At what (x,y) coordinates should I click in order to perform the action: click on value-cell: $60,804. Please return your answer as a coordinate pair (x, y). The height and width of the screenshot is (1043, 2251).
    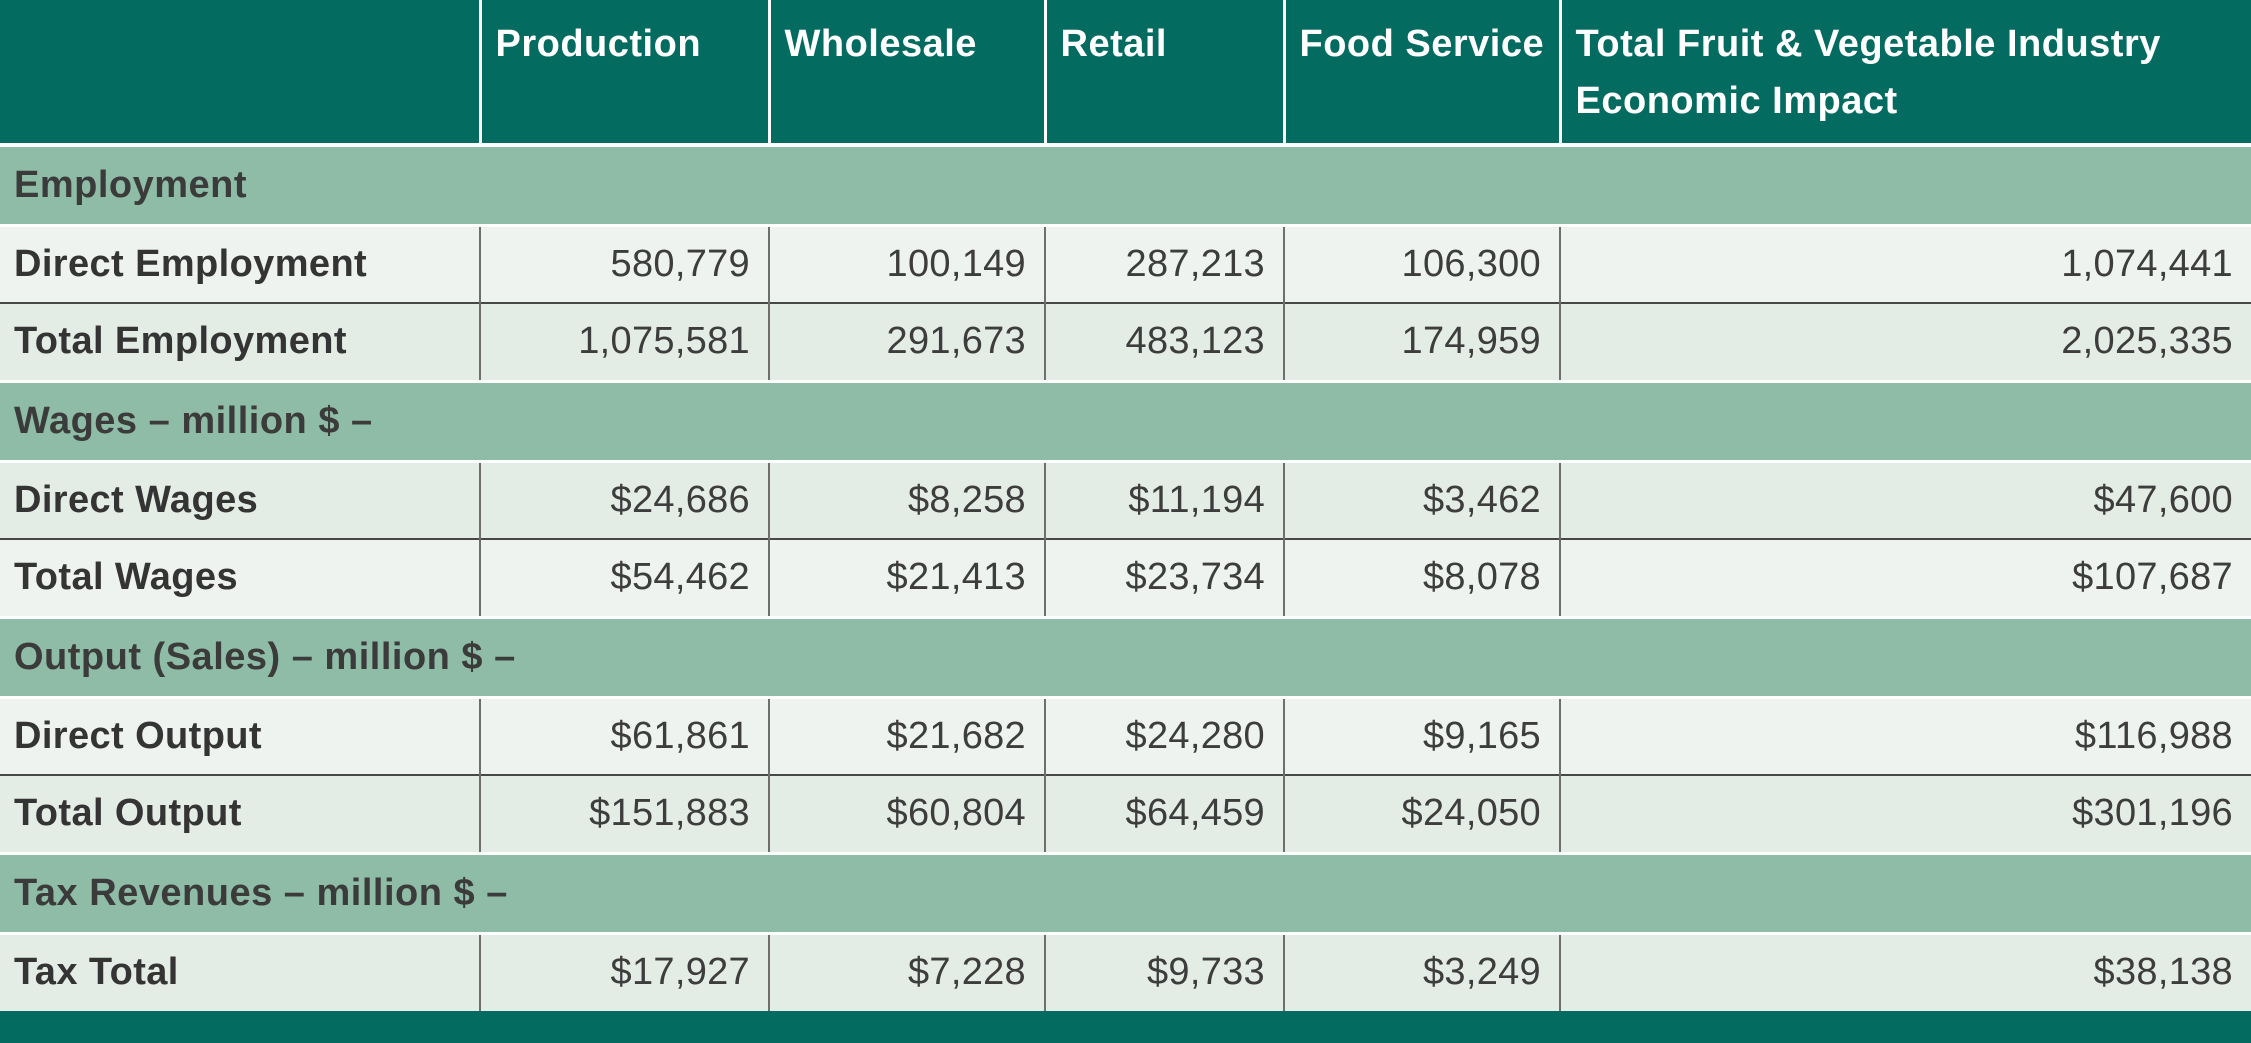
    Looking at the image, I should click on (906, 813).